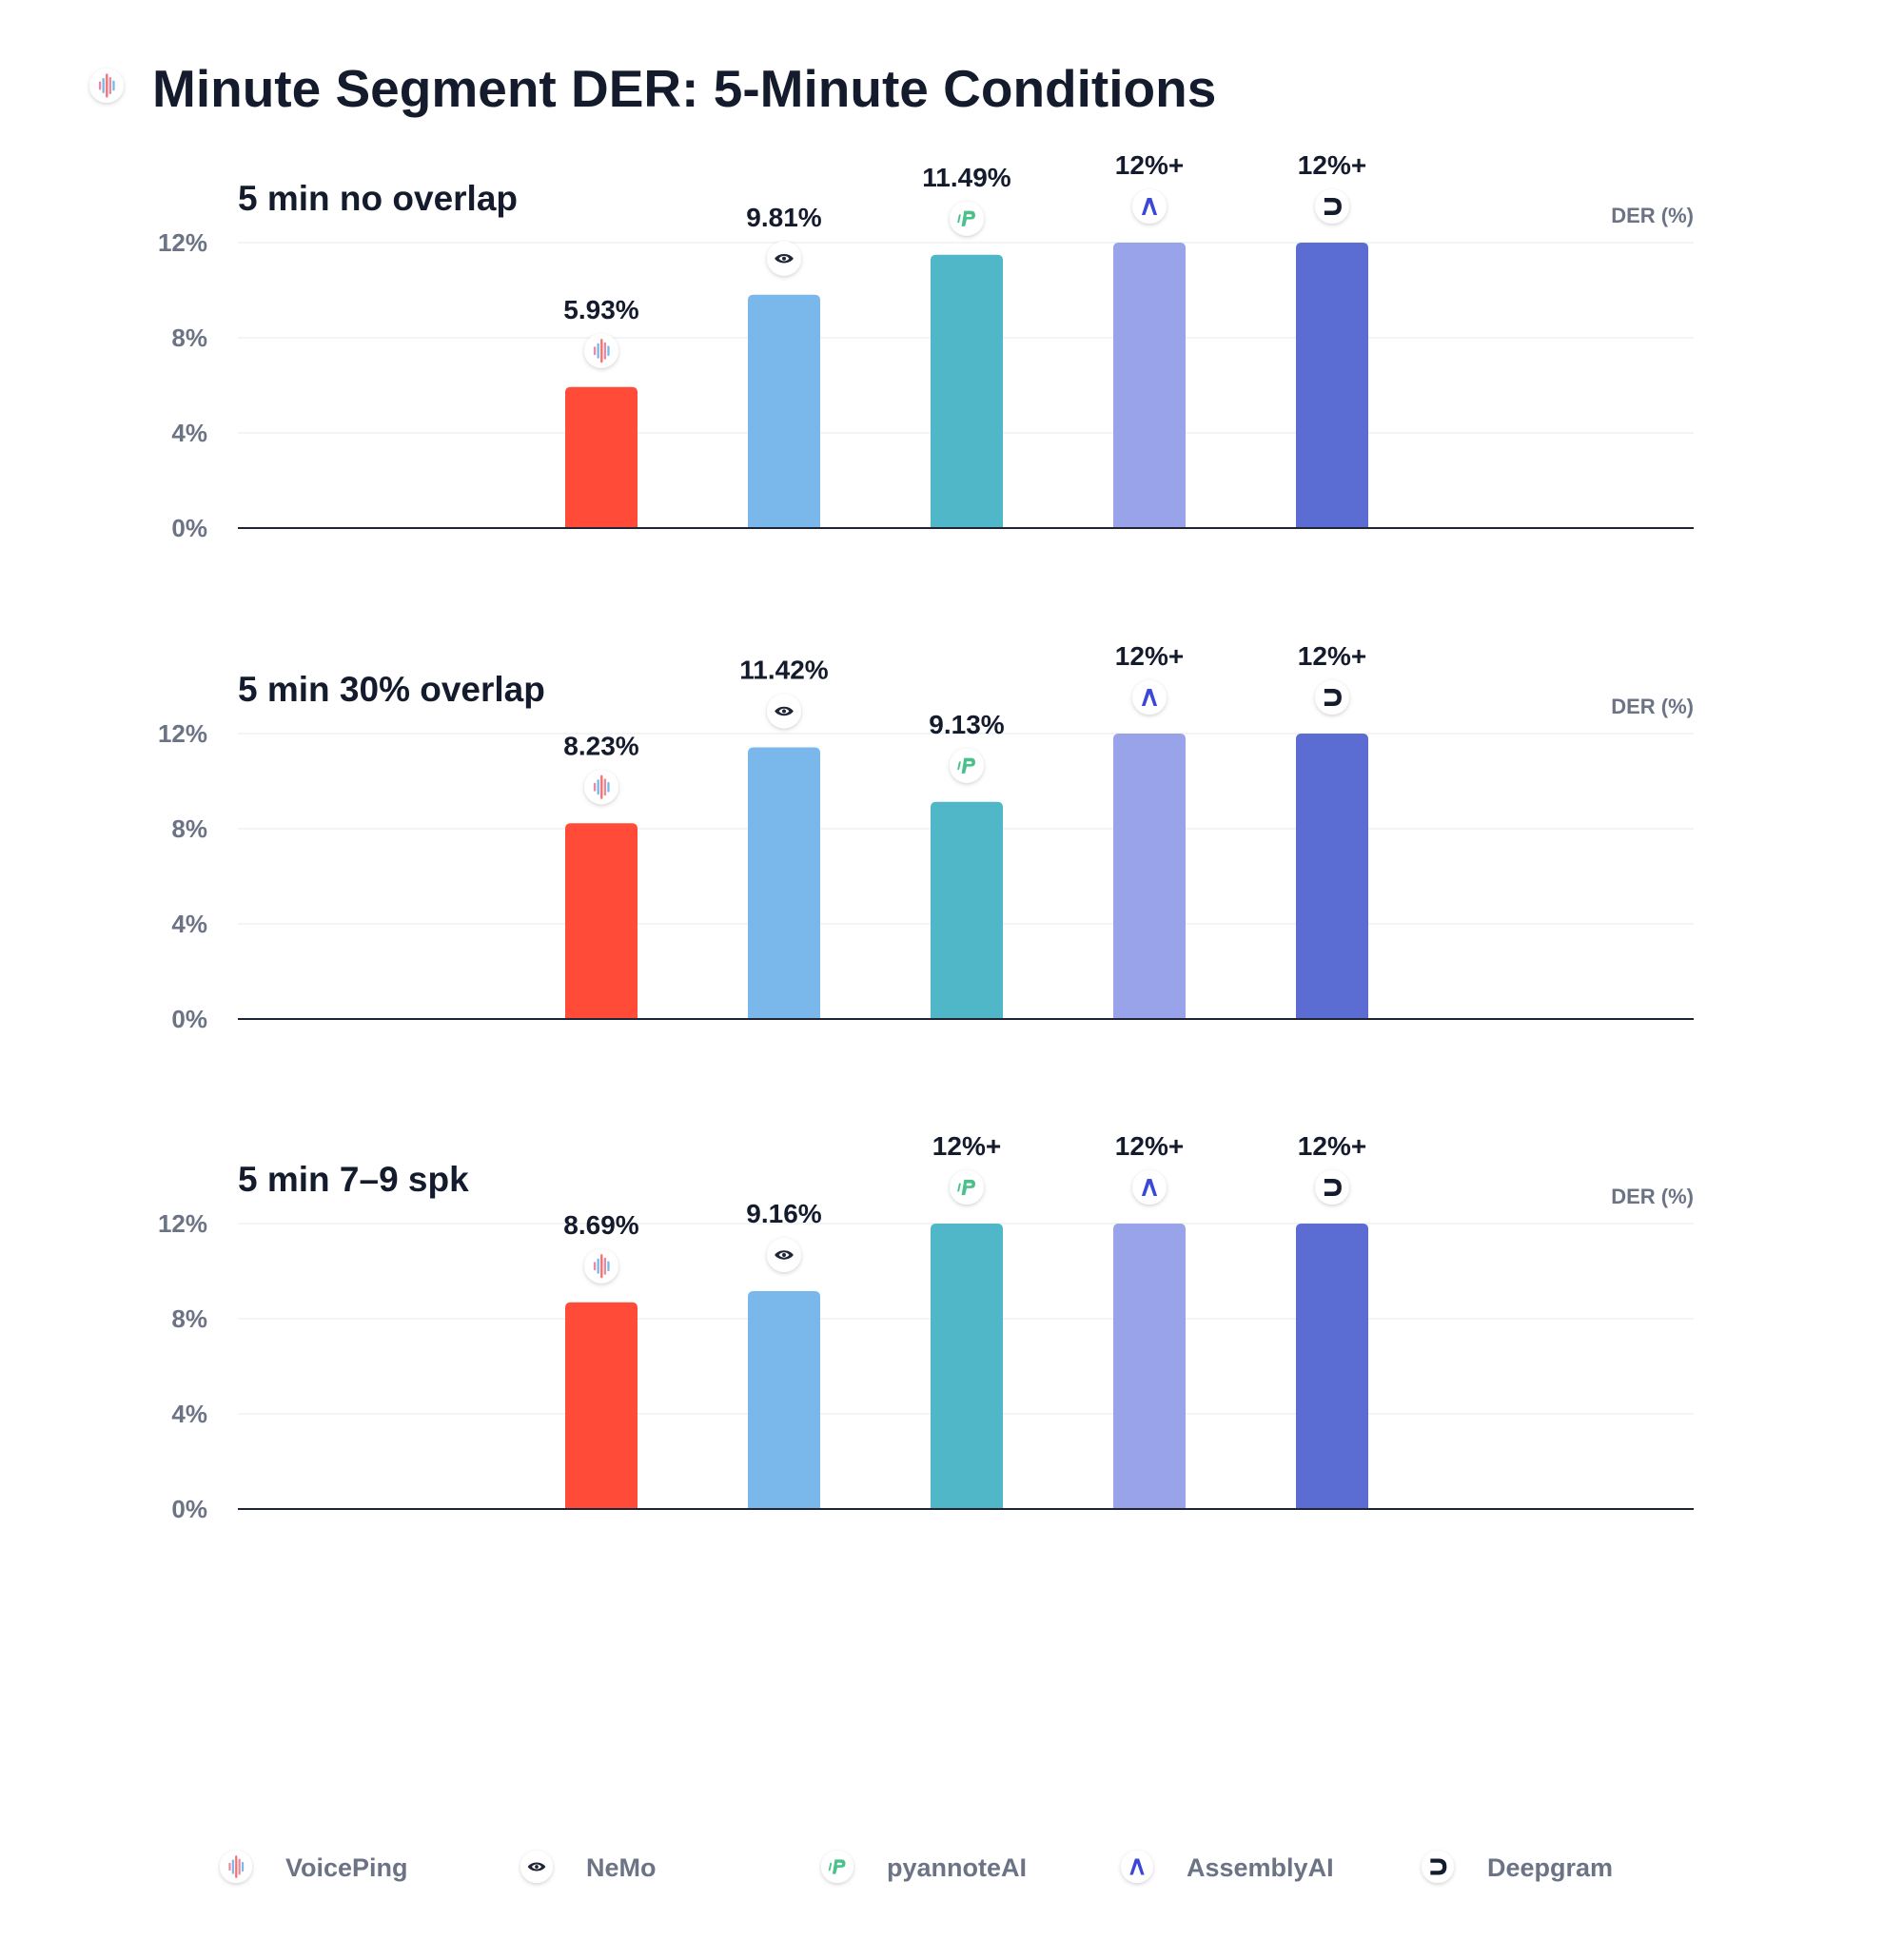 The width and height of the screenshot is (1903, 1960). What do you see at coordinates (378, 198) in the screenshot?
I see `panel-title: 5 min no overlap` at bounding box center [378, 198].